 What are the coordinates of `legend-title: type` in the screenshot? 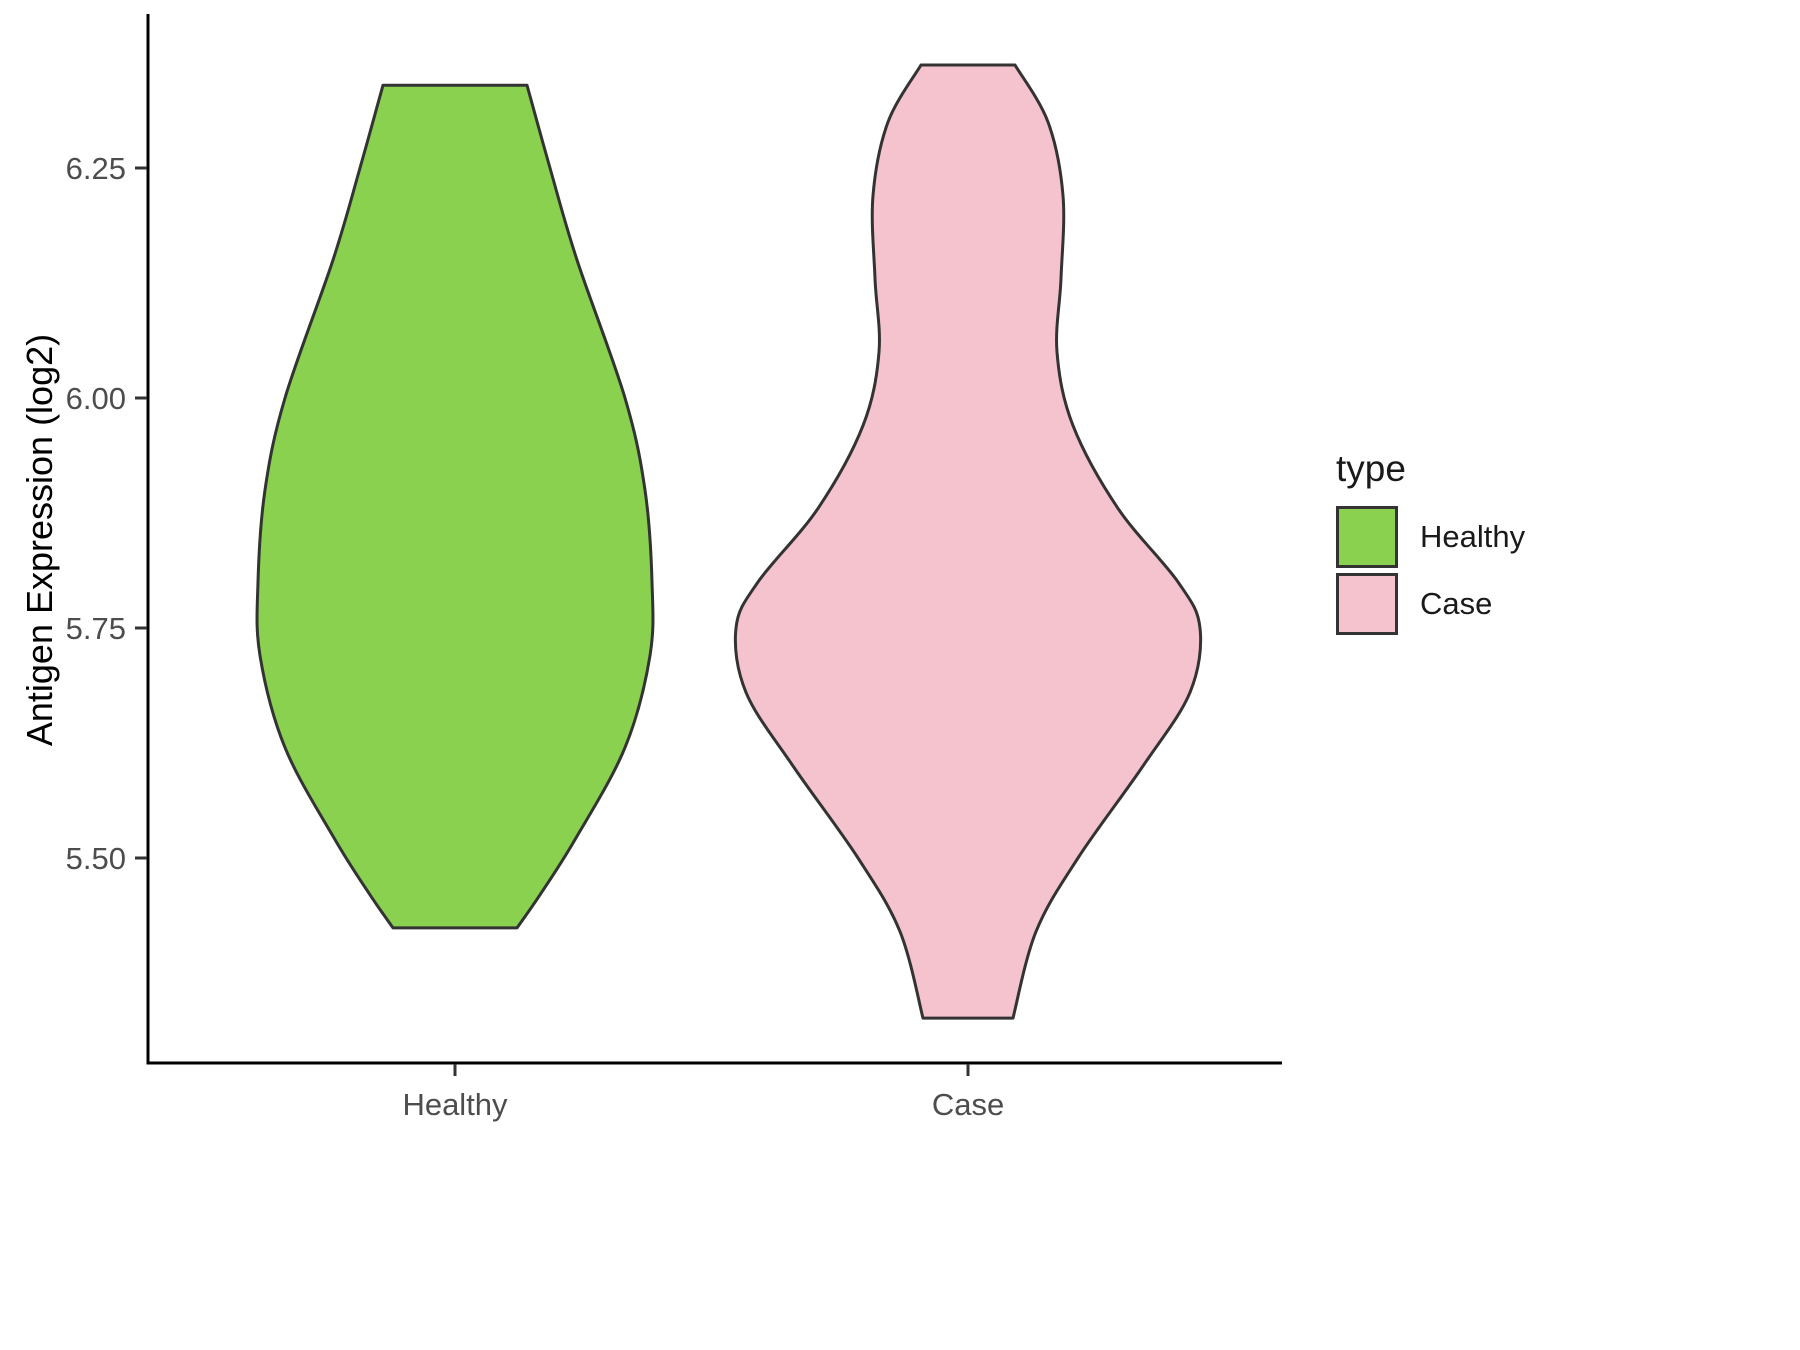 It's located at (1371, 468).